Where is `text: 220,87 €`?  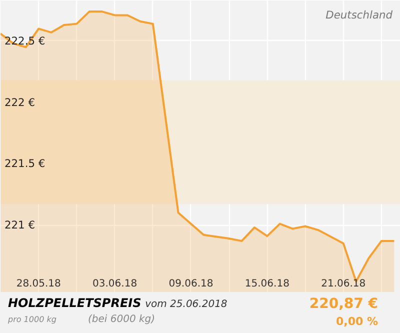
text: 220,87 € is located at coordinates (343, 304).